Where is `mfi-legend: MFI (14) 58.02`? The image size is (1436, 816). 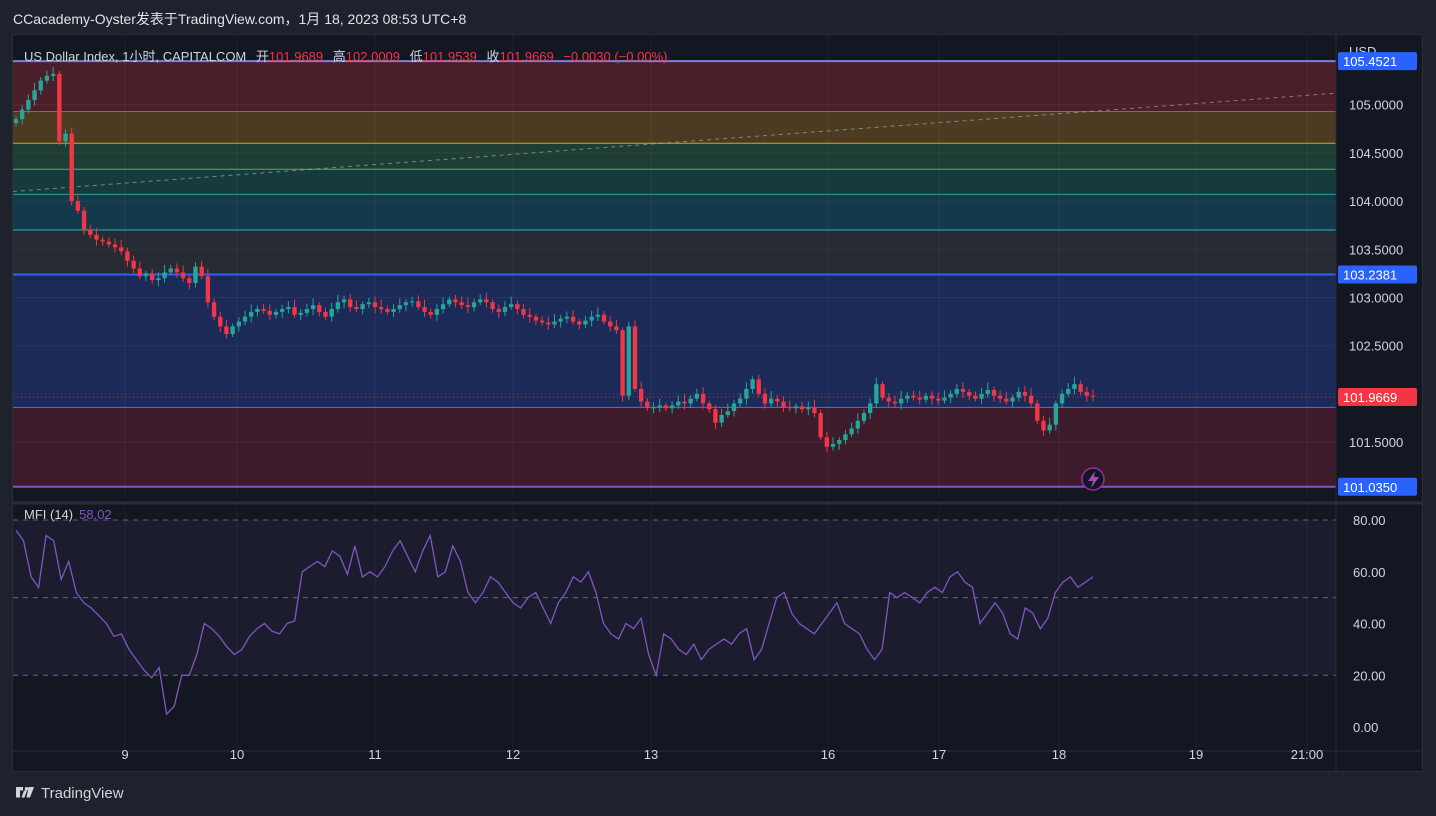
mfi-legend: MFI (14) 58.02 is located at coordinates (68, 514).